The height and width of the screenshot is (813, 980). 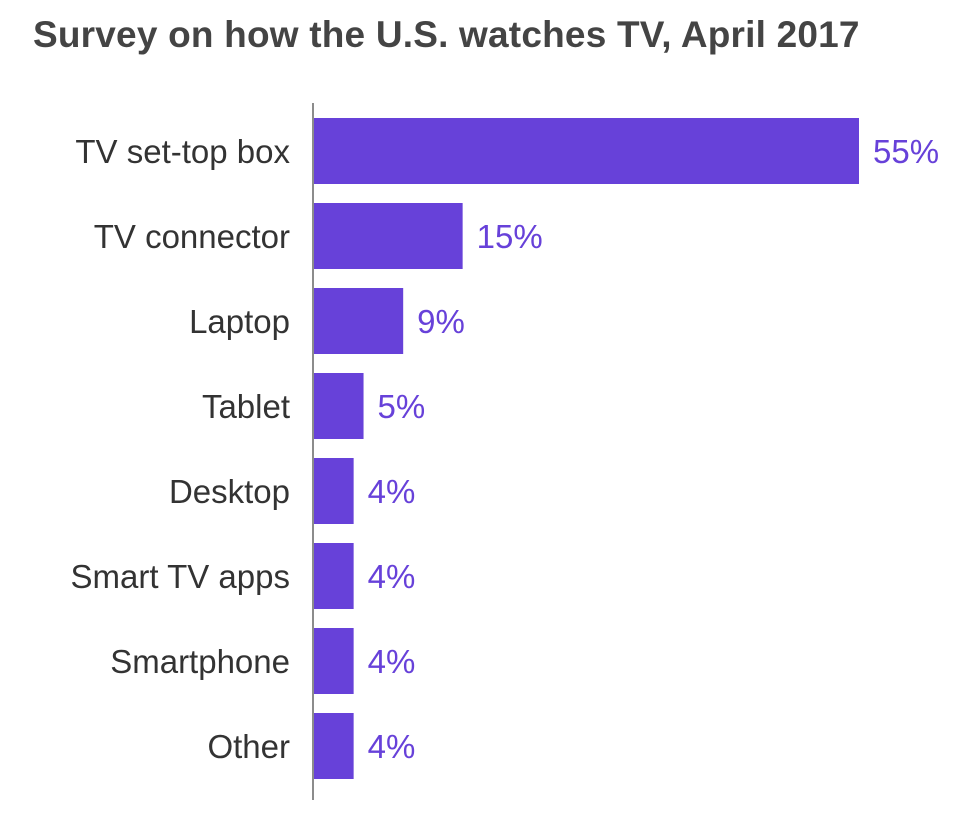 I want to click on category-label: TV connector, so click(x=192, y=236).